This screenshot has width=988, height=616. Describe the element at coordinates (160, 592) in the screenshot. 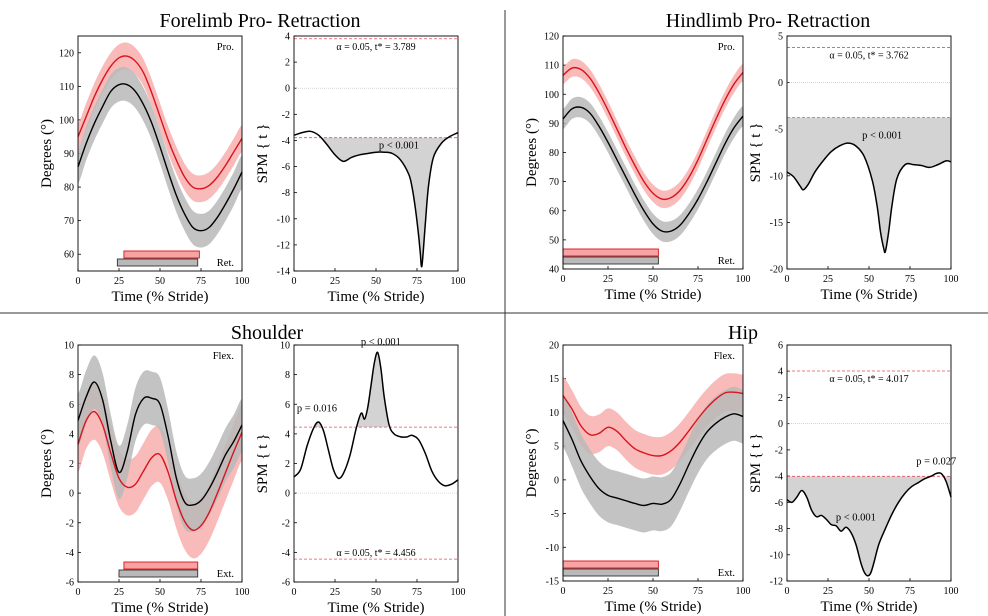

I see `shoulder-kinematics-xtick-label: 50` at that location.